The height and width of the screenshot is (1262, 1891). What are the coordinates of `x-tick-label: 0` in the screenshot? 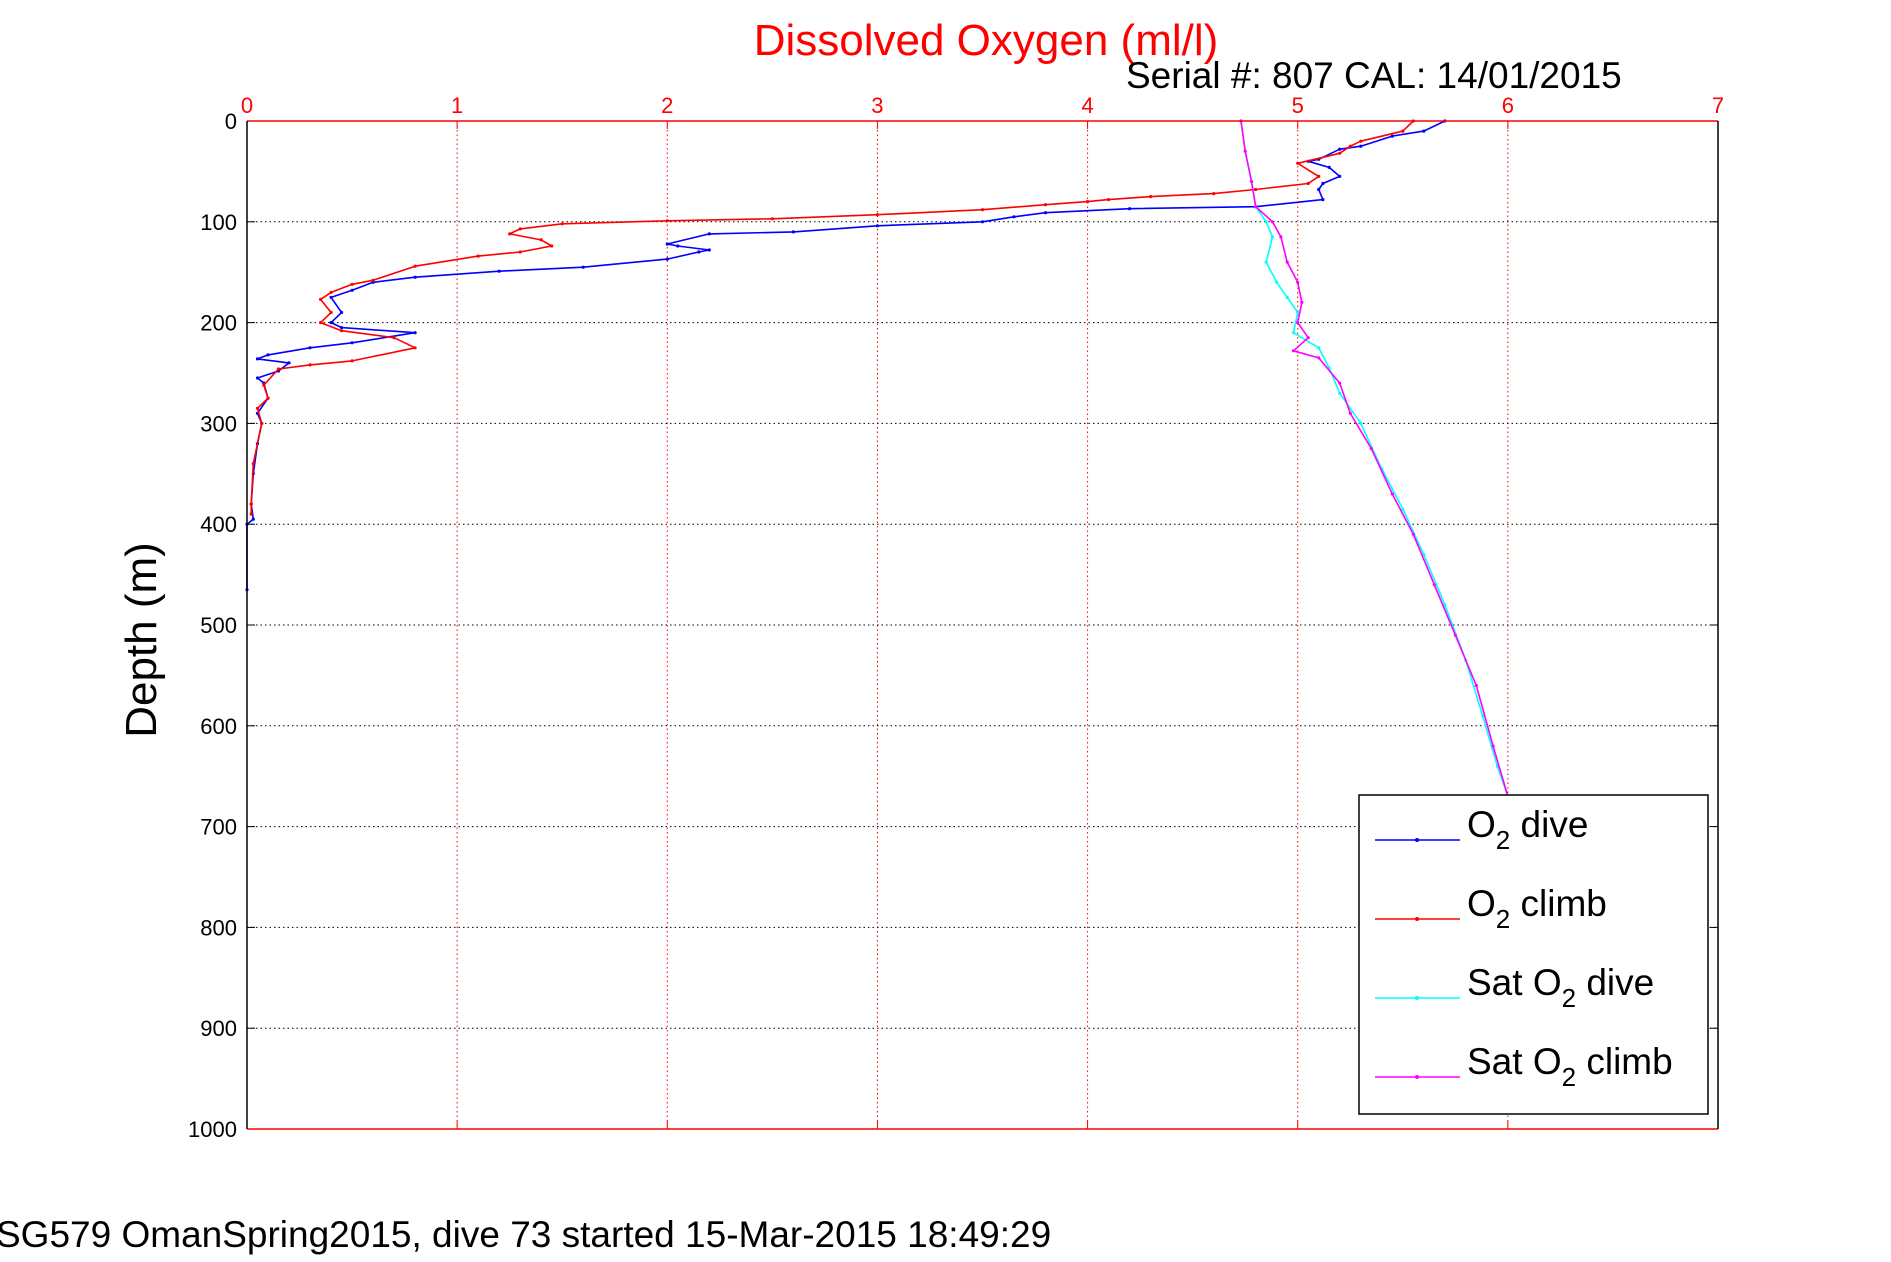 It's located at (247, 105).